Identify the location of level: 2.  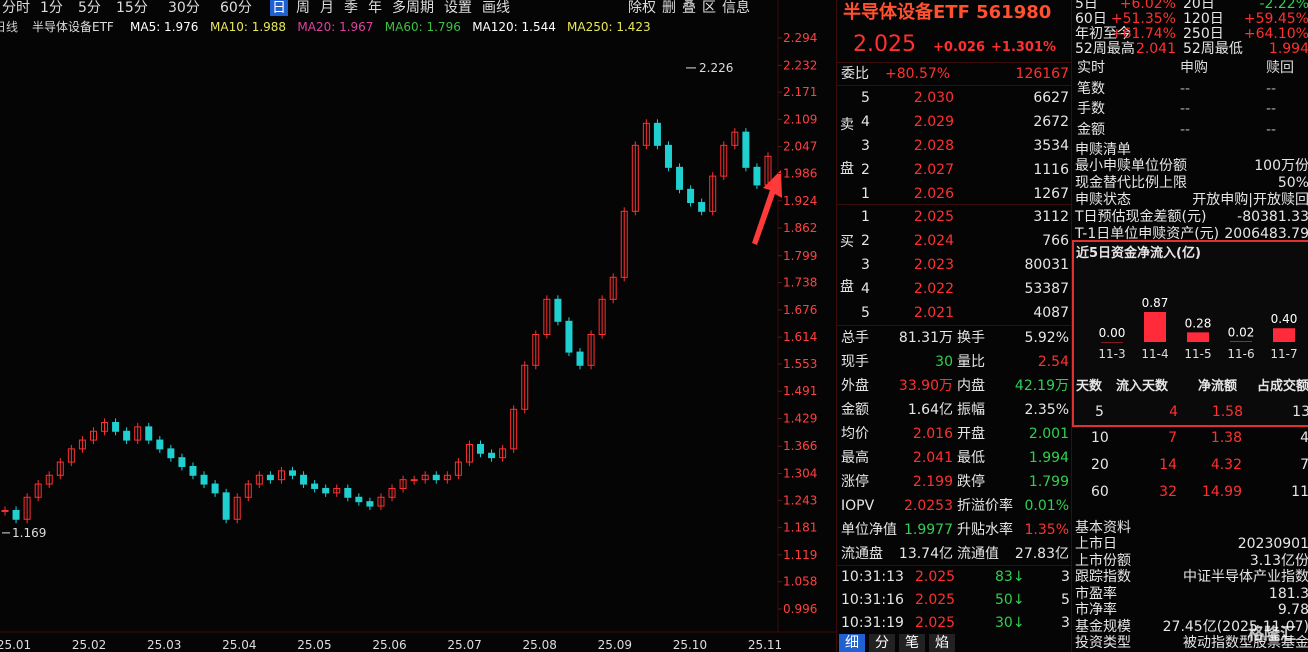
(865, 241).